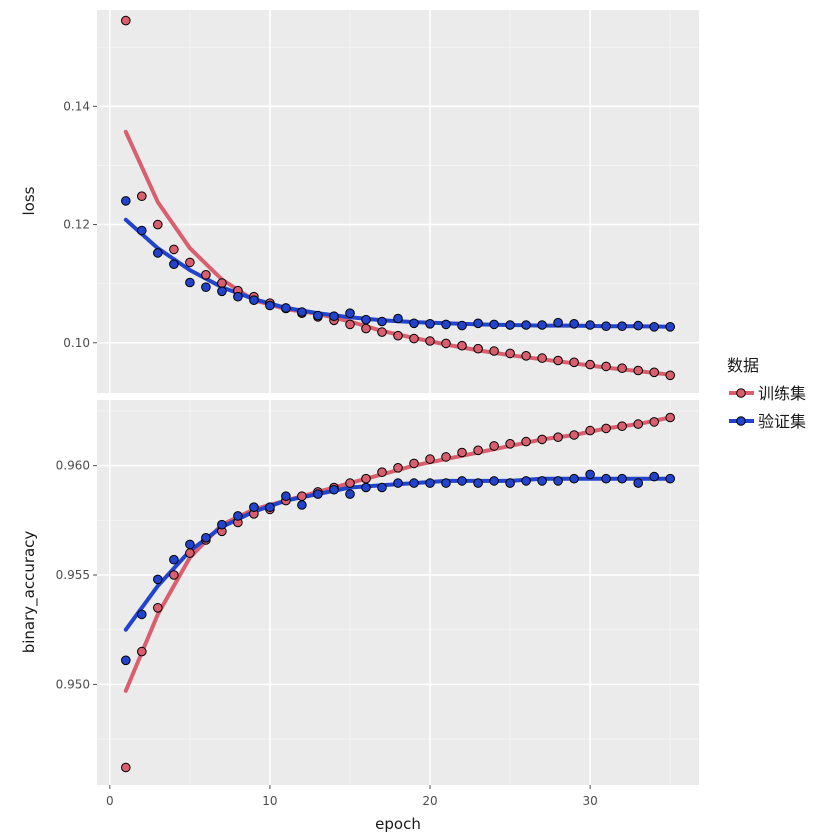  I want to click on y-tick-label-accuracy: 0.955, so click(73, 575).